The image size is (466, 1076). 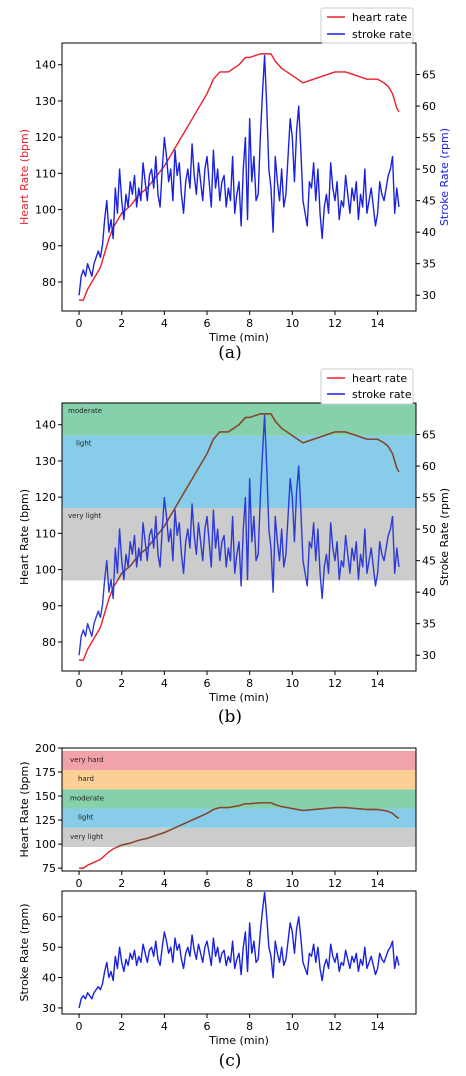 I want to click on x-axis-label-a: Time (min), so click(x=238, y=337).